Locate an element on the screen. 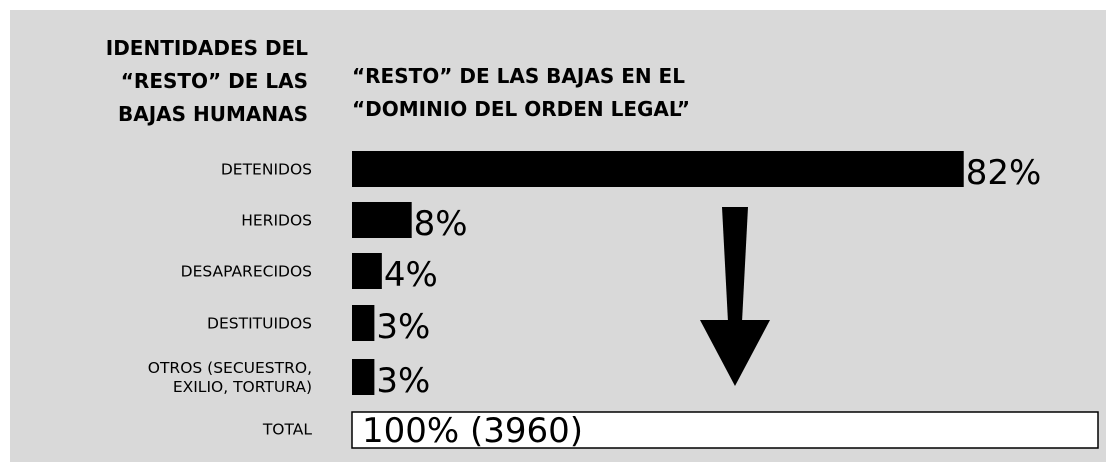 The height and width of the screenshot is (472, 1106). category-label: DETENIDOS is located at coordinates (266, 169).